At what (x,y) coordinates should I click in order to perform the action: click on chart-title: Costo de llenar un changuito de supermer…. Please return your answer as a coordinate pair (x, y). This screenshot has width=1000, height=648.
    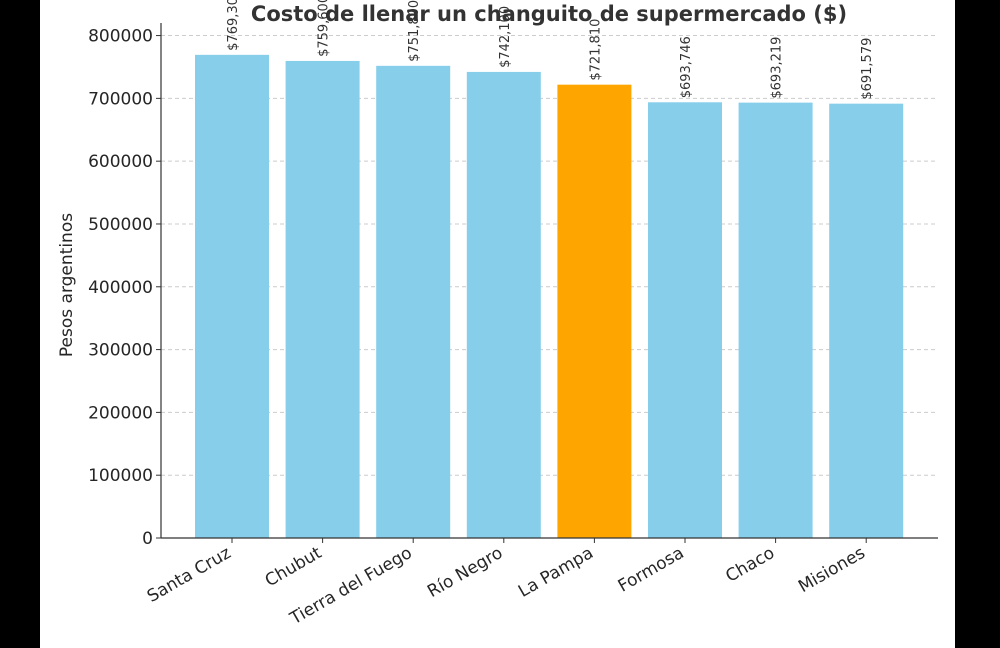
    Looking at the image, I should click on (549, 14).